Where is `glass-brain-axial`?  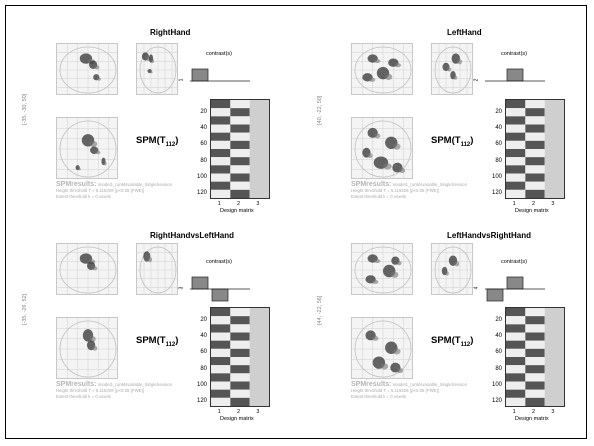
glass-brain-axial is located at coordinates (87, 348).